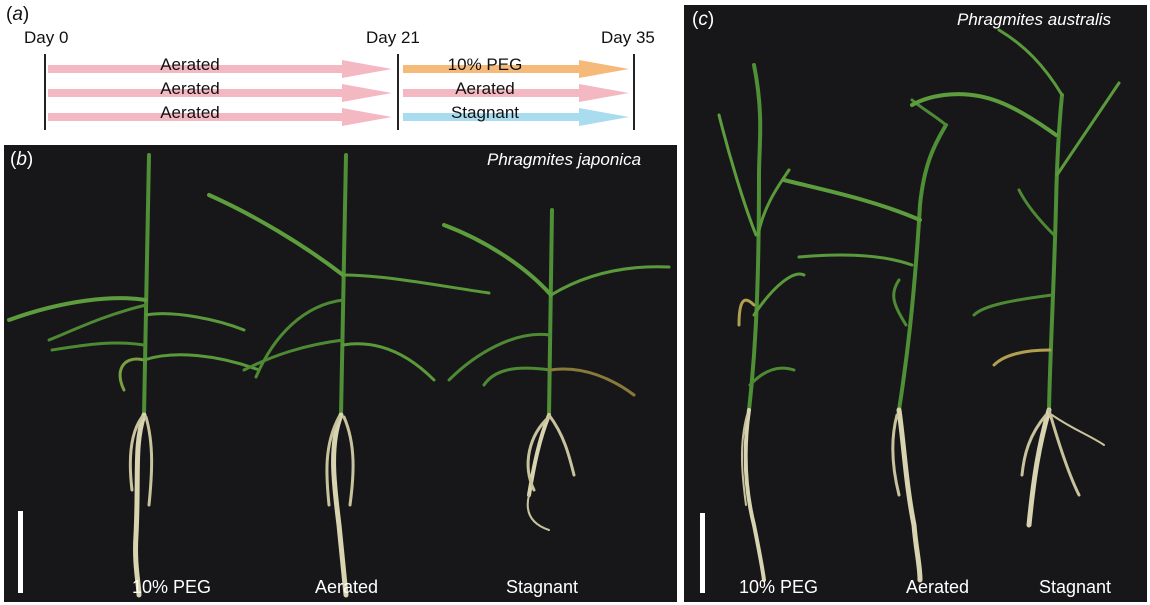  I want to click on row3-phase2-label: Stagnant, so click(485, 112).